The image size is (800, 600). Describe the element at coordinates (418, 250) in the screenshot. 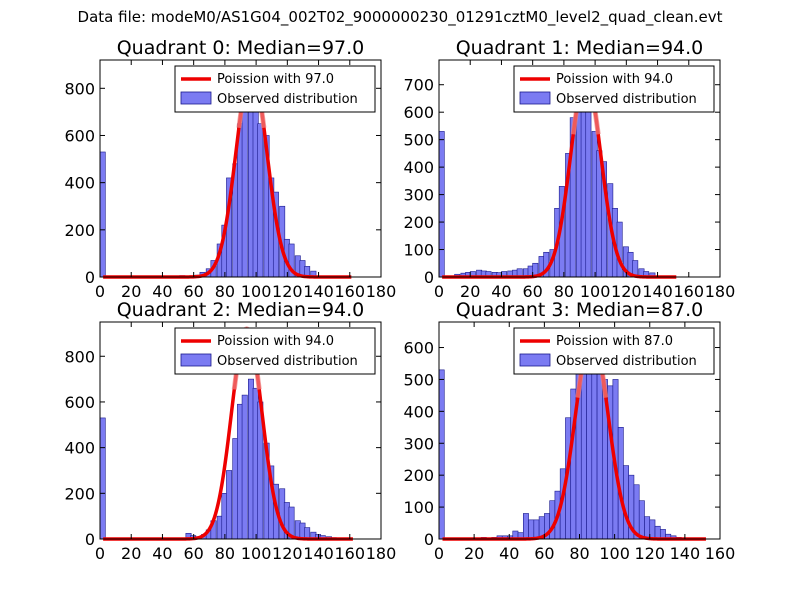

I see `y-tick-label: 100` at that location.